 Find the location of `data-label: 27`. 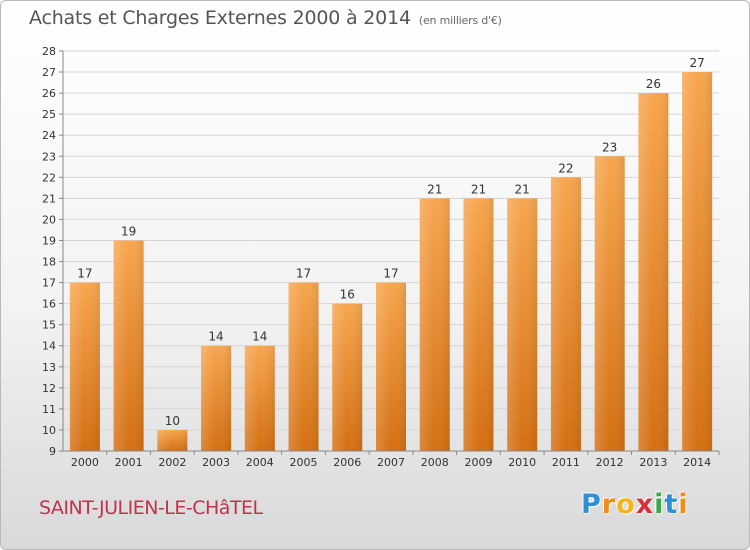

data-label: 27 is located at coordinates (696, 63).